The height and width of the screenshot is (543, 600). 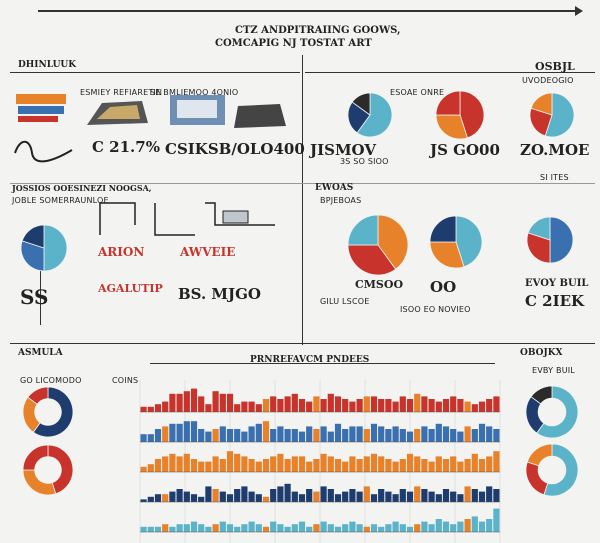 What do you see at coordinates (555, 301) in the screenshot?
I see `mr-big4: C 2IEK` at bounding box center [555, 301].